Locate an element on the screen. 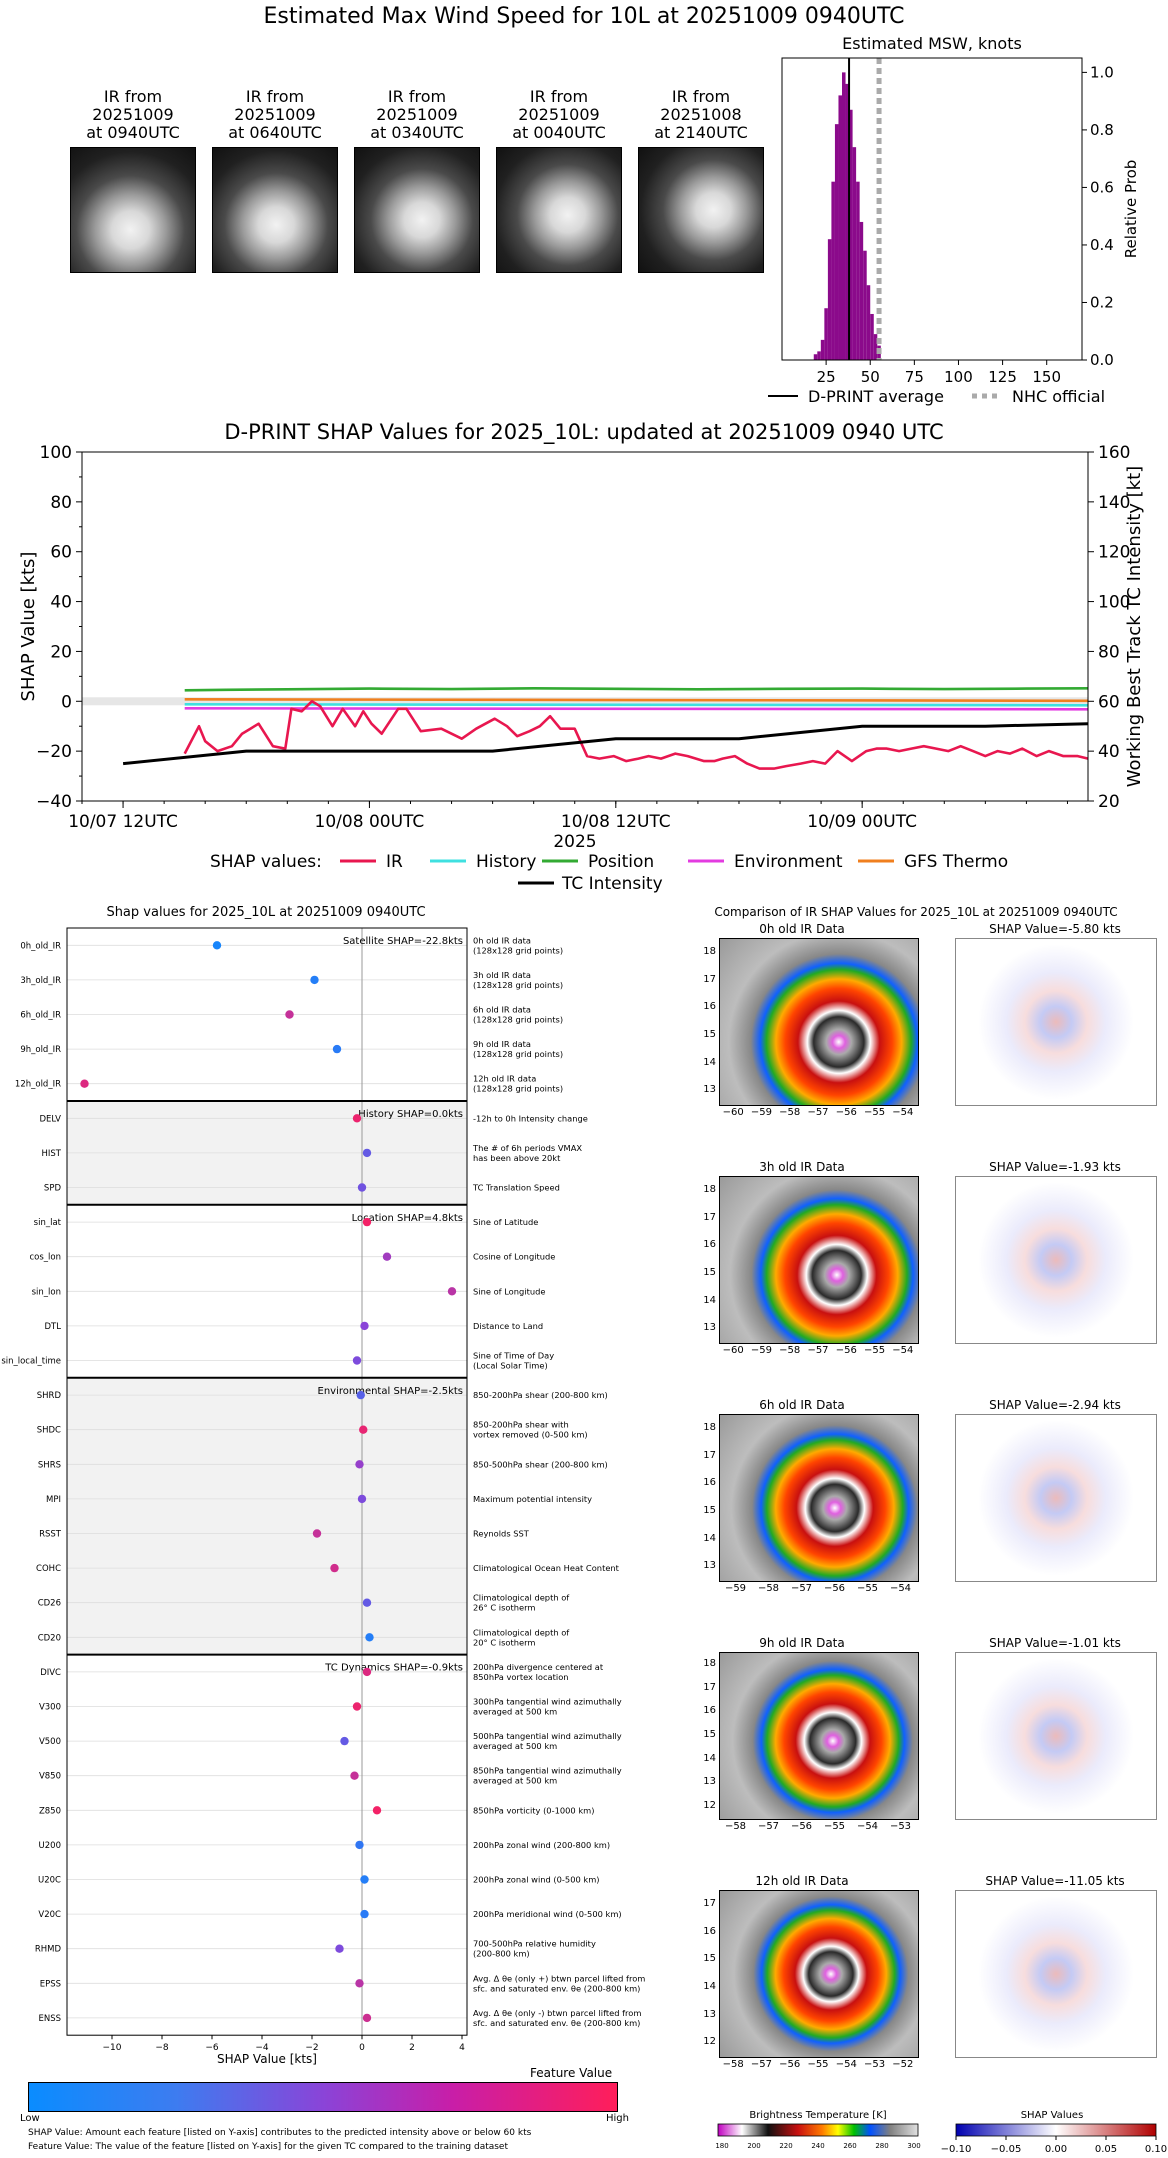 This screenshot has height=2158, width=1168. bt-tick-label: 280 is located at coordinates (881, 2146).